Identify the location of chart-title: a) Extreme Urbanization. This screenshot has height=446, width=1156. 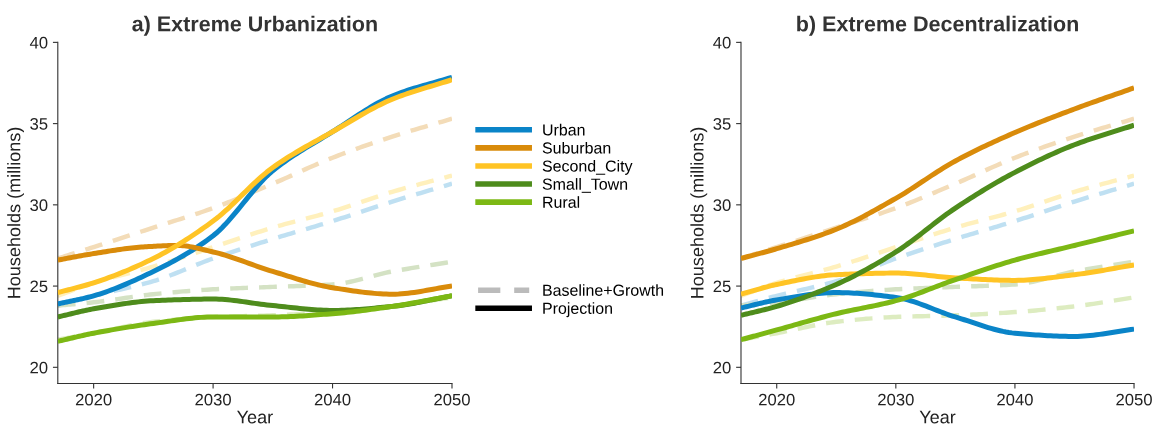
(254, 25).